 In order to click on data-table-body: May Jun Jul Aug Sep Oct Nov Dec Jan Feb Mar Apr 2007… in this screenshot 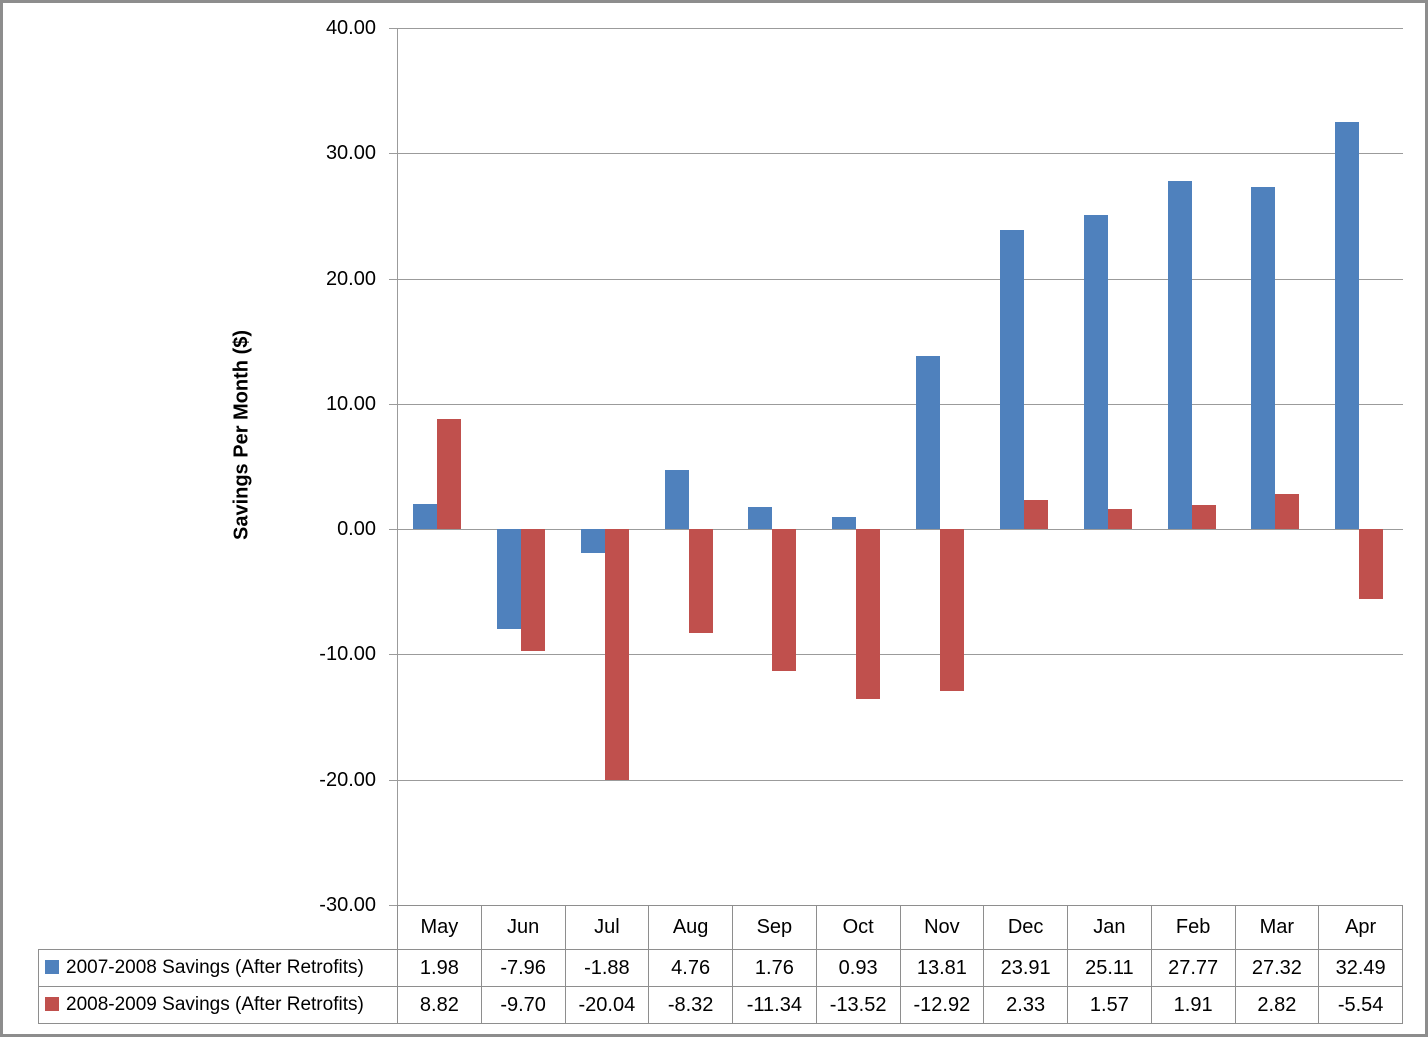, I will do `click(720, 964)`.